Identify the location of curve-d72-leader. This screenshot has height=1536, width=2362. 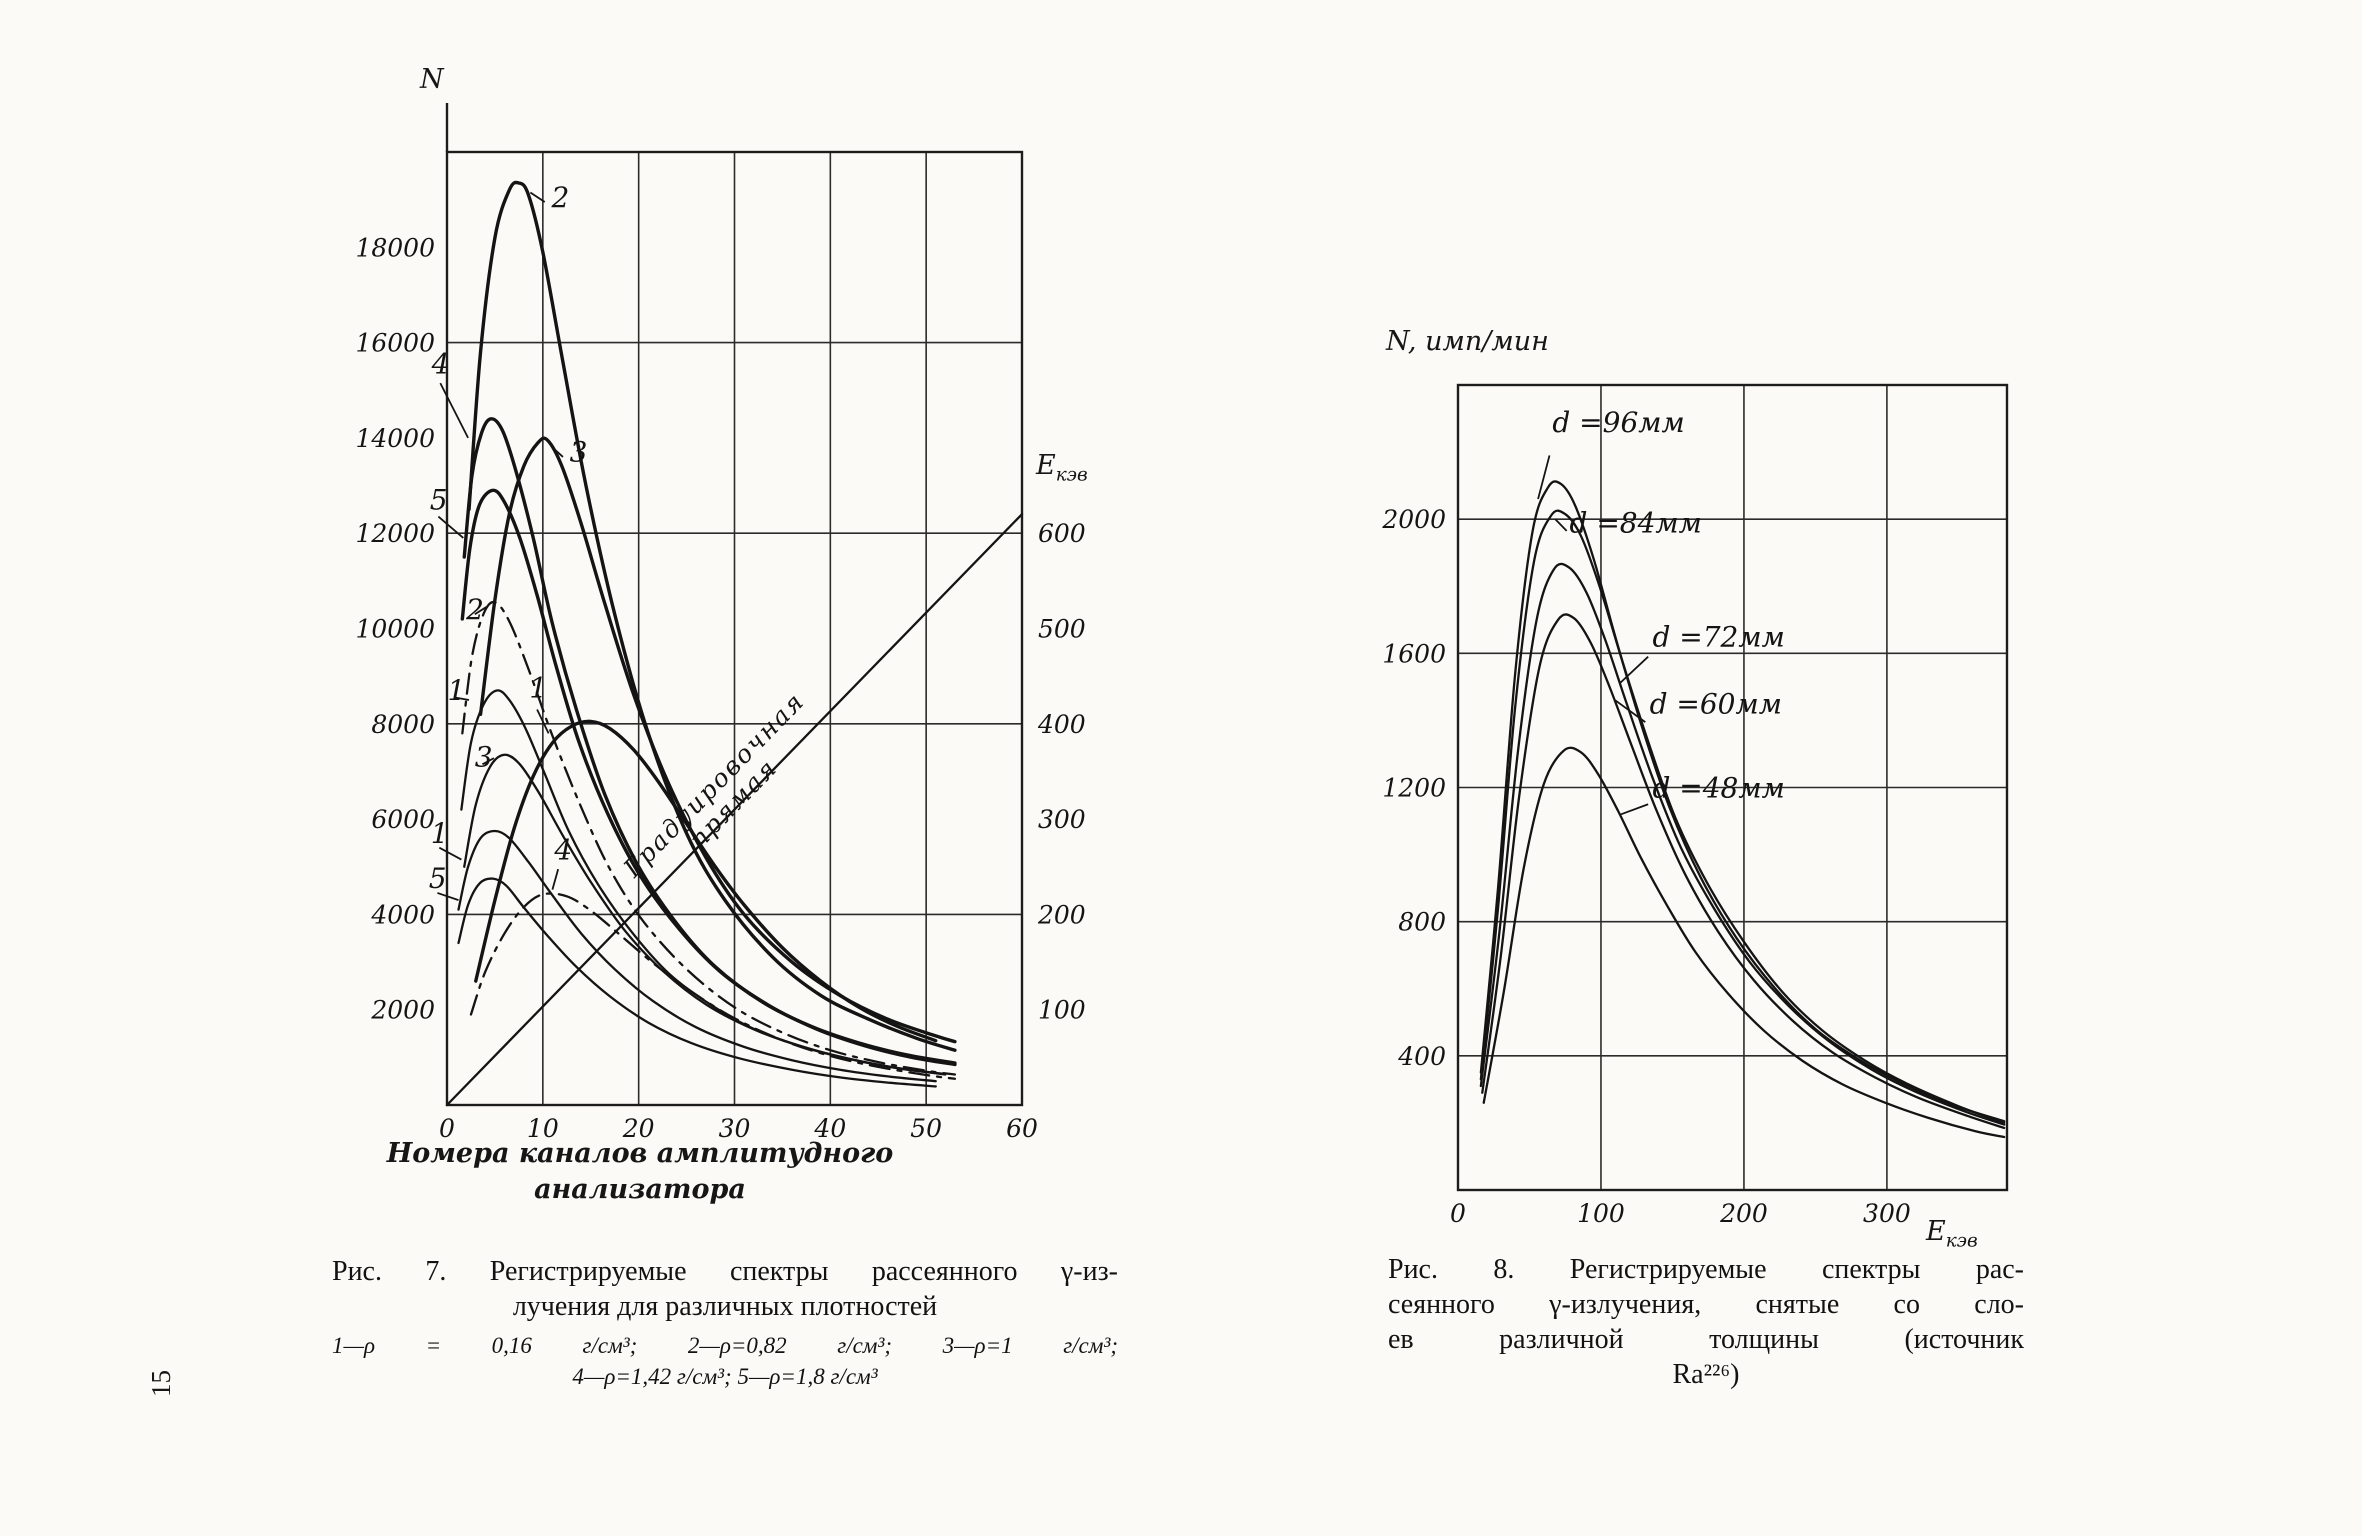
(1633, 670).